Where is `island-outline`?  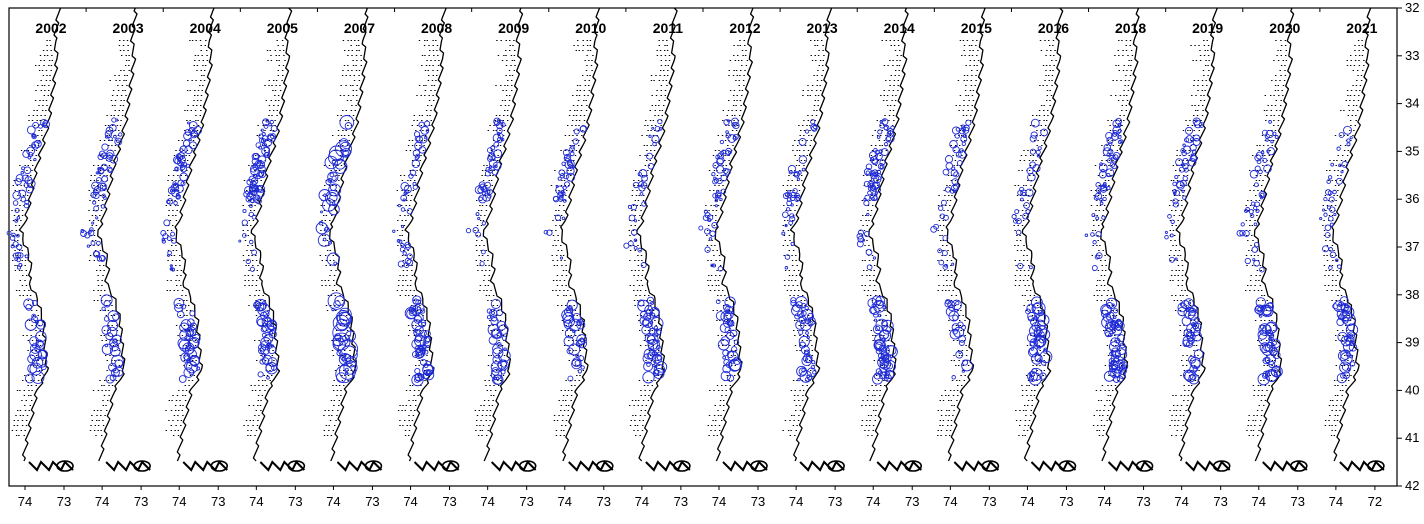 island-outline is located at coordinates (604, 466).